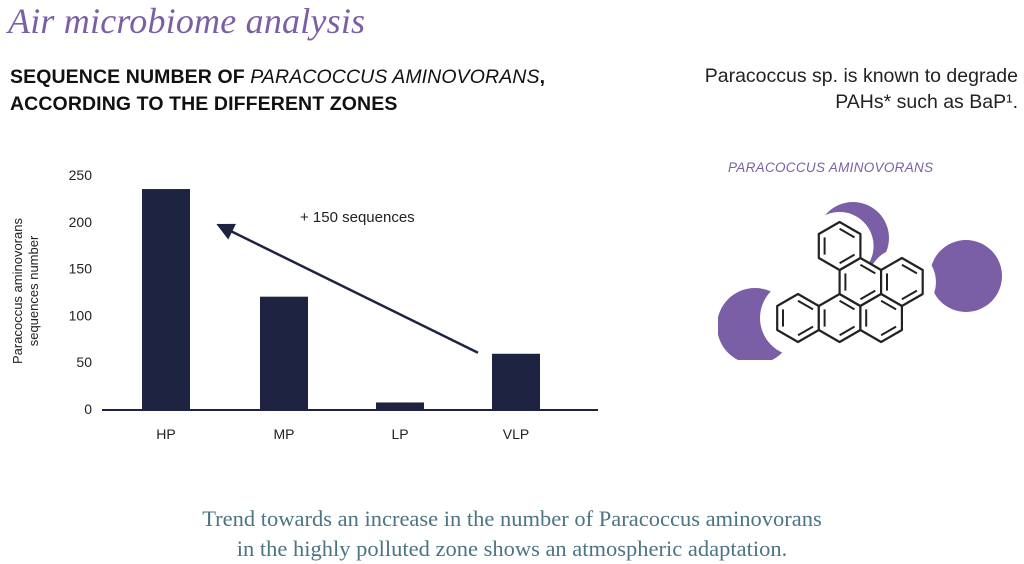 The width and height of the screenshot is (1024, 564). What do you see at coordinates (400, 405) in the screenshot?
I see `bar-lp` at bounding box center [400, 405].